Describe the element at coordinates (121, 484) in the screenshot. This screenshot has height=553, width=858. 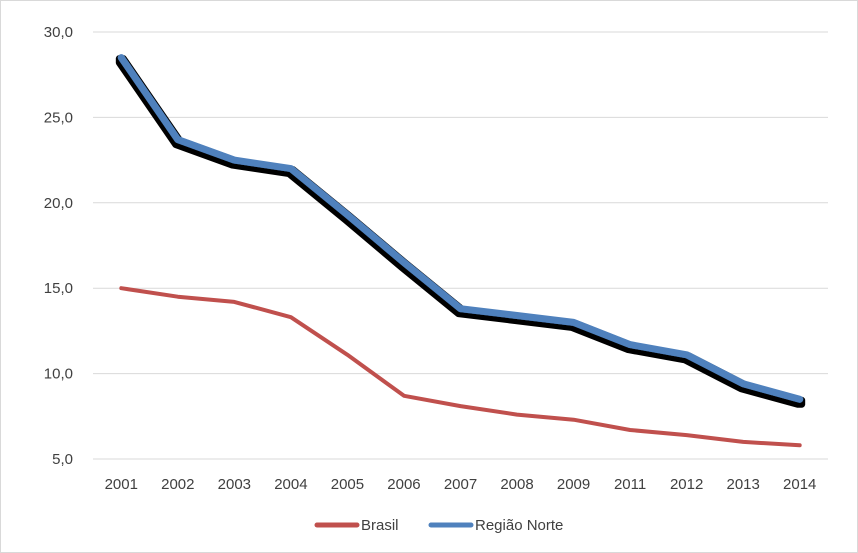
I see `x-tick-label: 2001` at that location.